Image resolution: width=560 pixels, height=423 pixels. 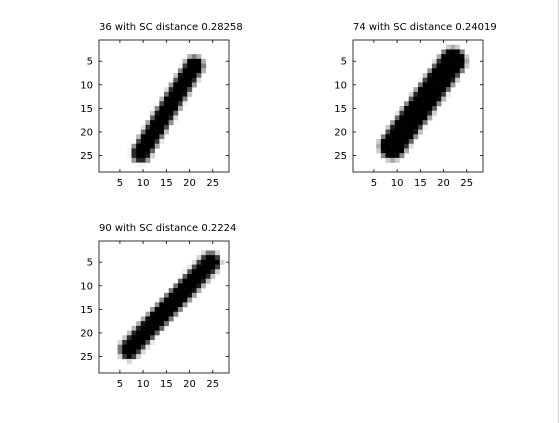 I want to click on y-tick-label: 20, so click(x=86, y=132).